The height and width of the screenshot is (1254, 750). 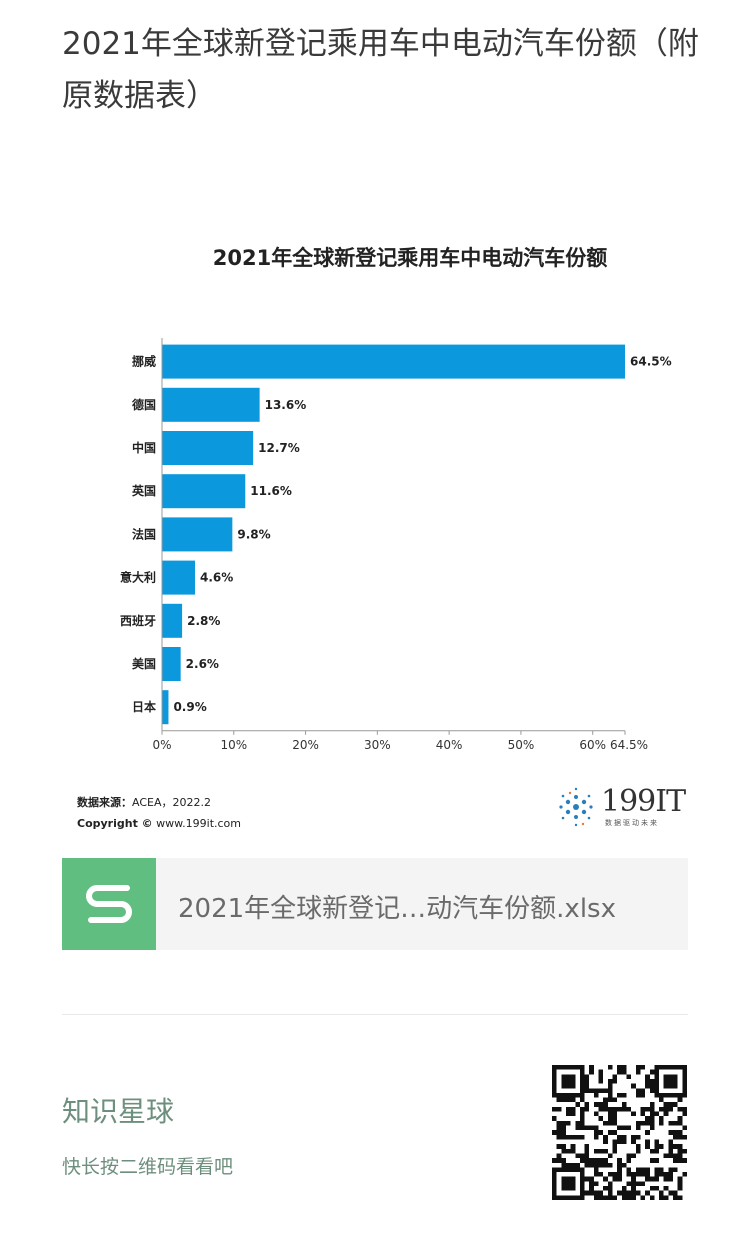 I want to click on value-label-7: 2.6%, so click(x=202, y=664).